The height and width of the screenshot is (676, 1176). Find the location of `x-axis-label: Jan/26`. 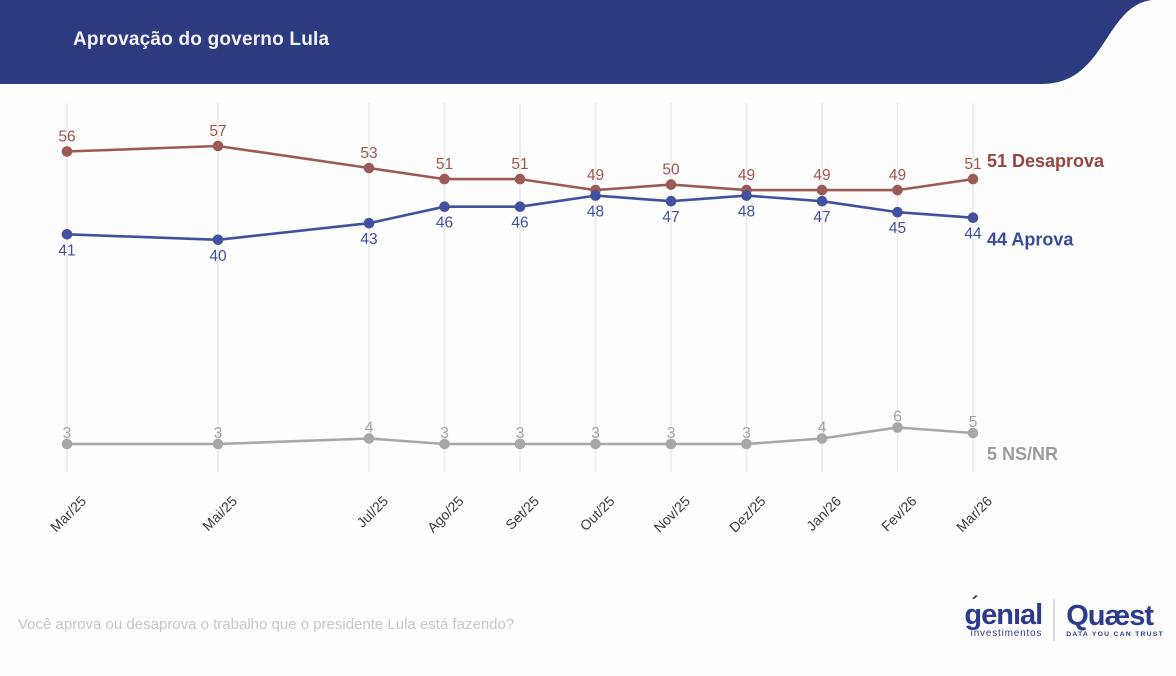

x-axis-label: Jan/26 is located at coordinates (823, 513).